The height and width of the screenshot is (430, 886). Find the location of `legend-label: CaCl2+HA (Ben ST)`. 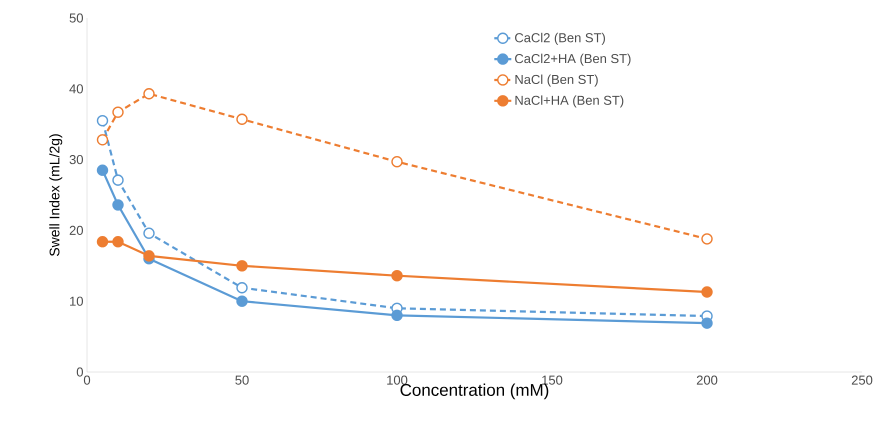

legend-label: CaCl2+HA (Ben ST) is located at coordinates (573, 60).